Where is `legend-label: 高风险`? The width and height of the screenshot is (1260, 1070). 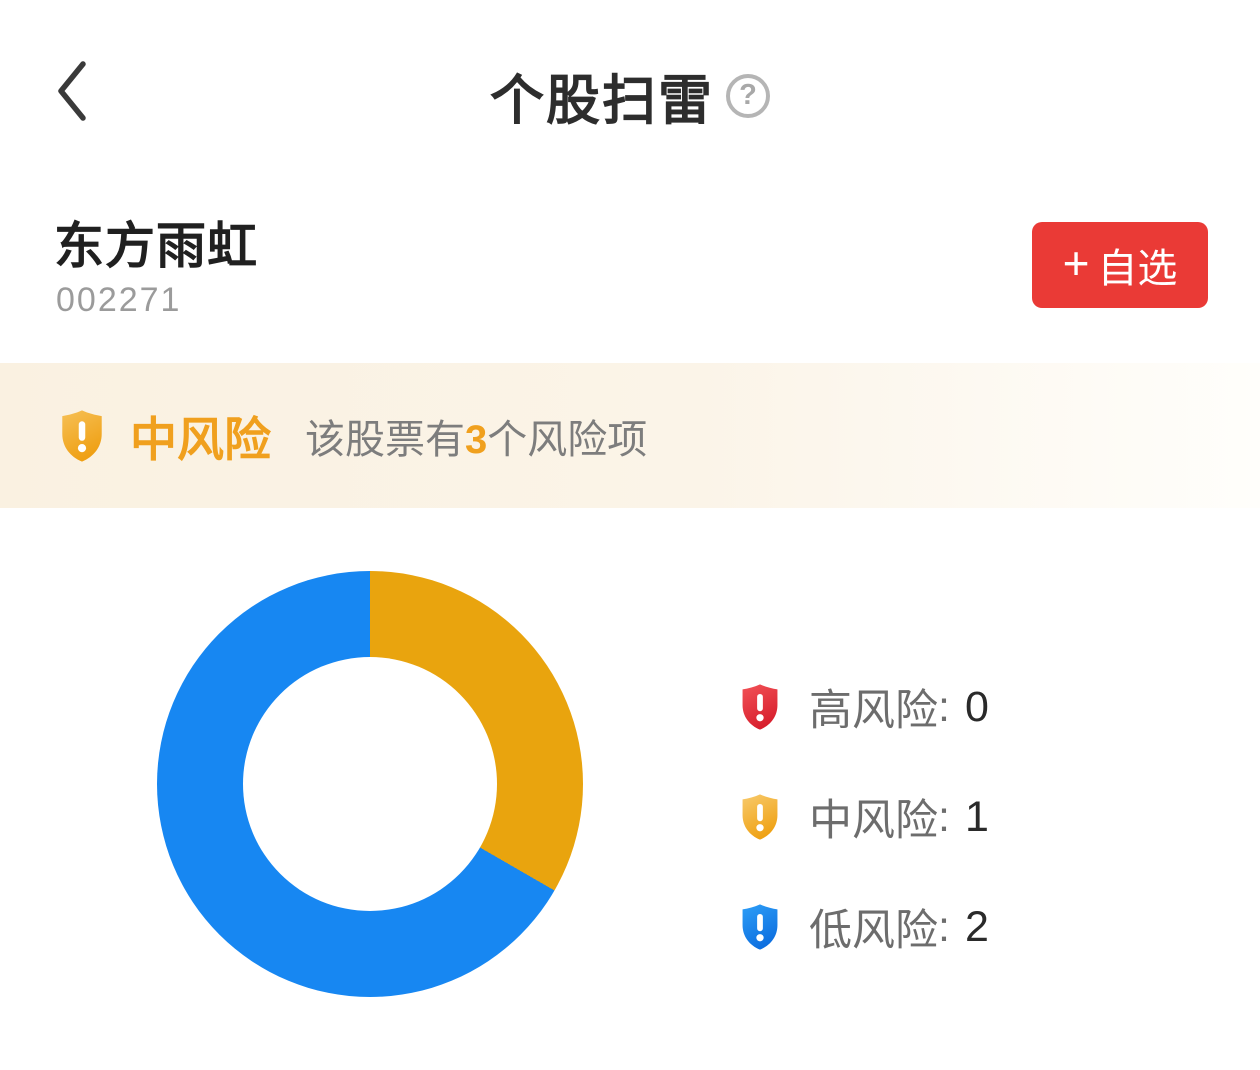 legend-label: 高风险 is located at coordinates (873, 711).